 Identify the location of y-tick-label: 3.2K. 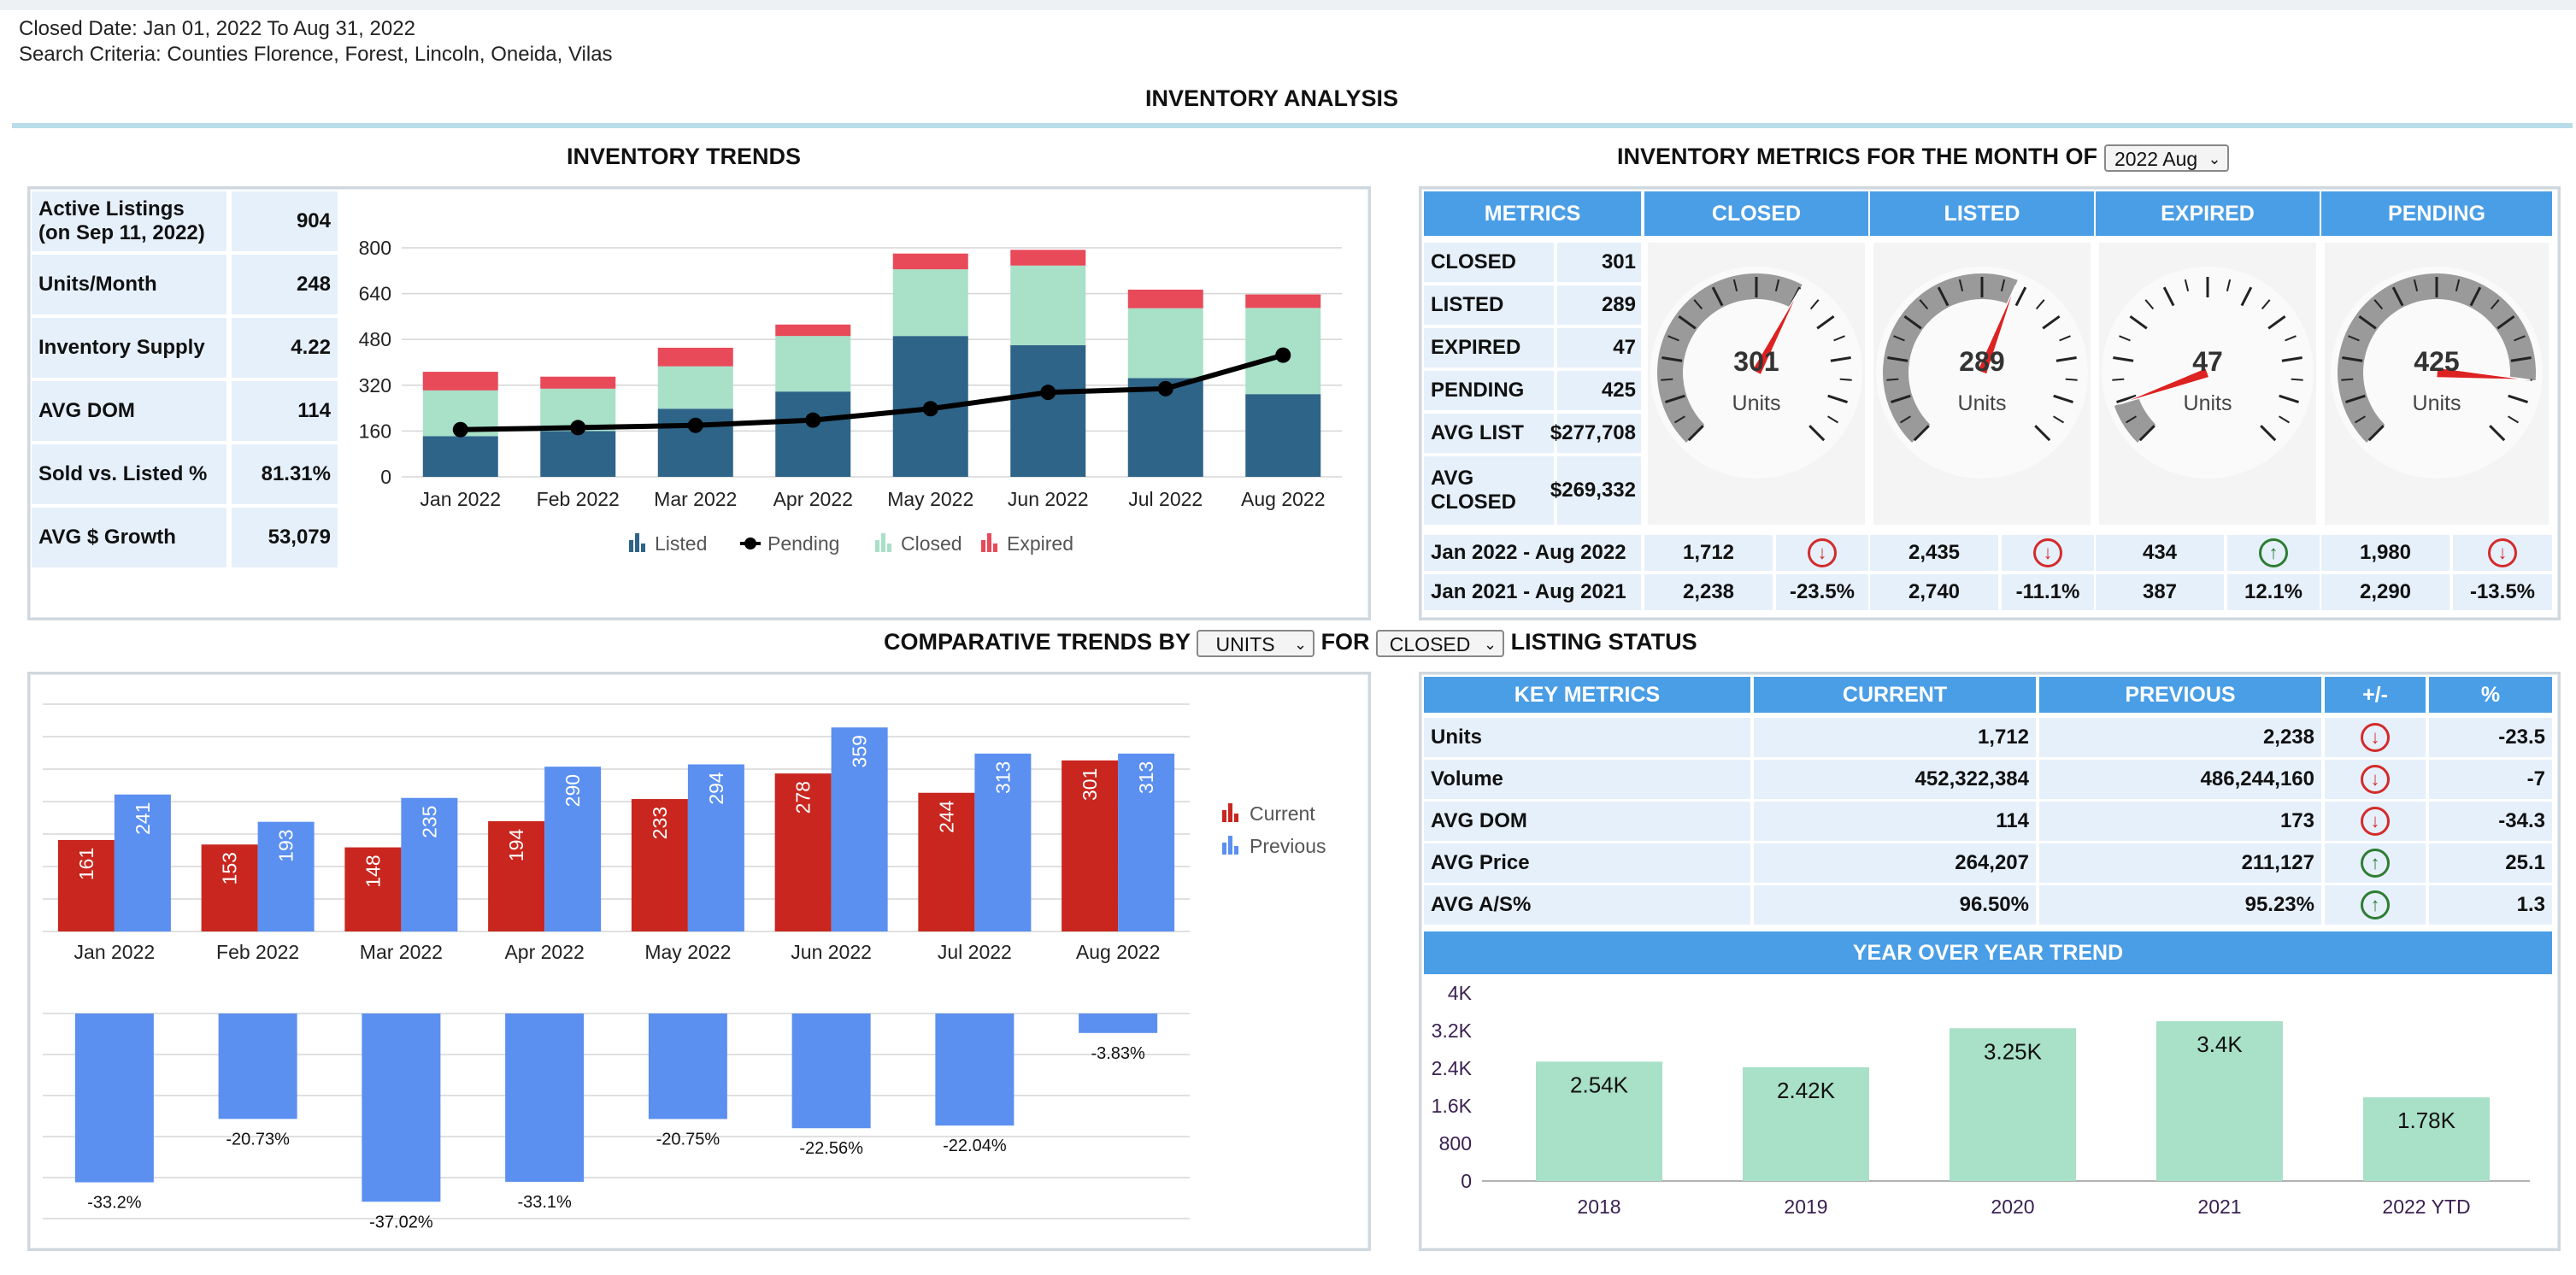
(1452, 1030).